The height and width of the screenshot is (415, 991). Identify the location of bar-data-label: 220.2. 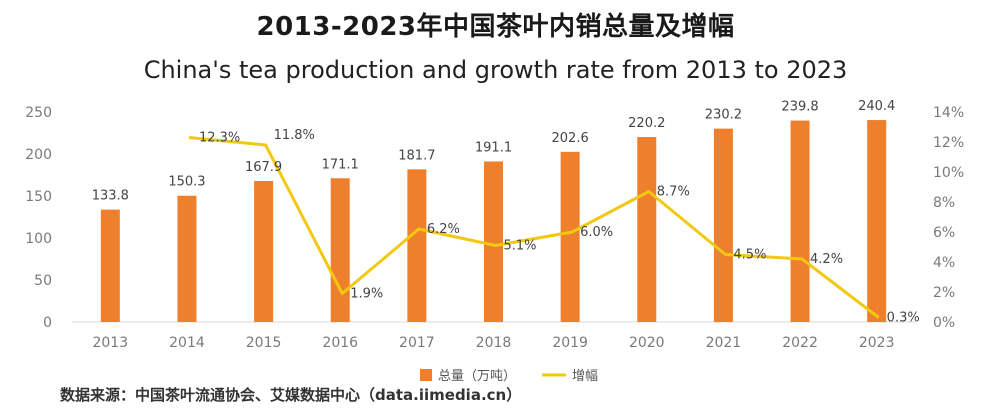
(646, 123).